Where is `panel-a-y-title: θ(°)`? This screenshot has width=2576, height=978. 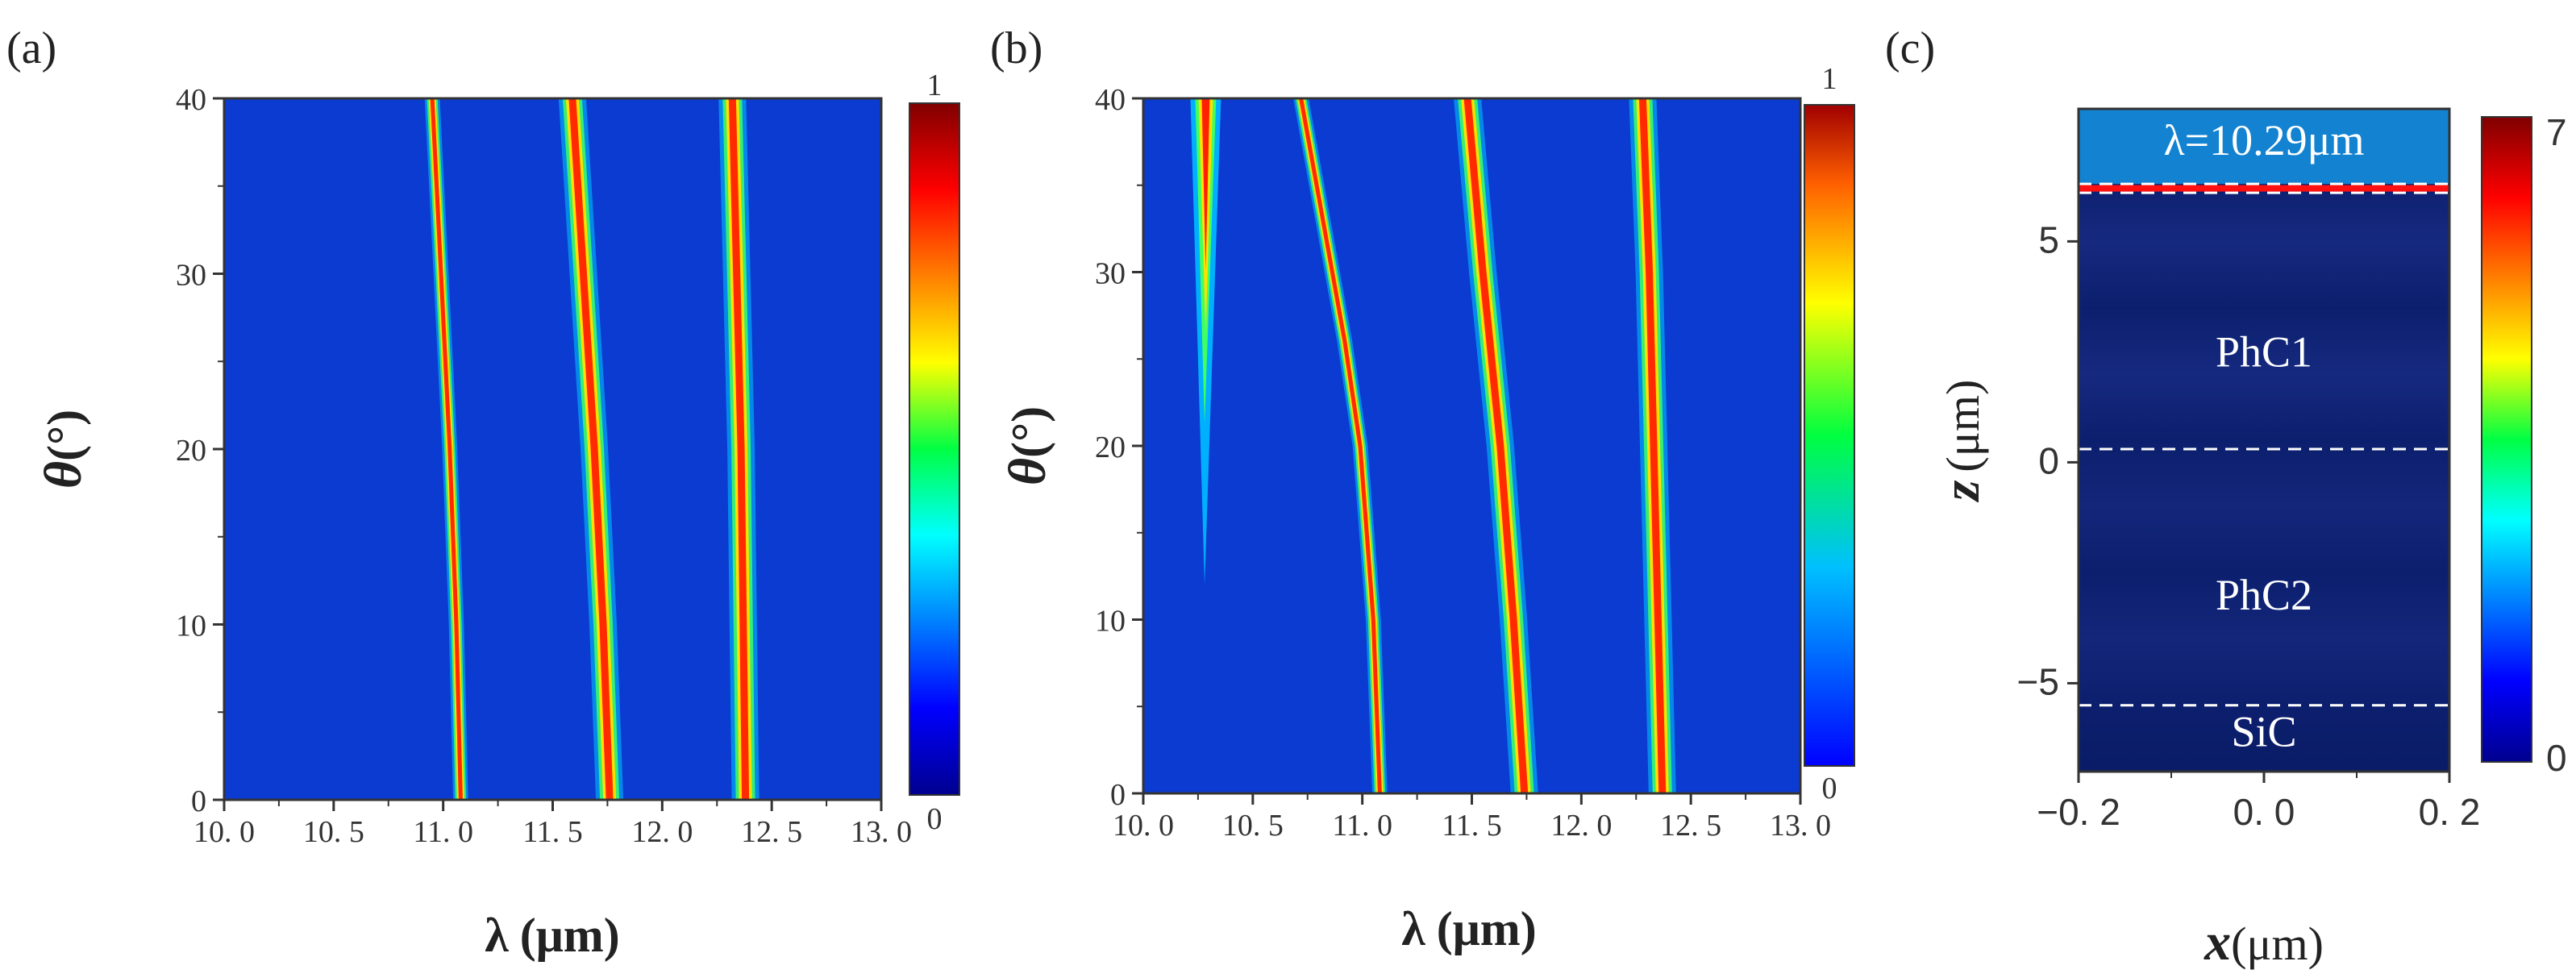 panel-a-y-title: θ(°) is located at coordinates (64, 449).